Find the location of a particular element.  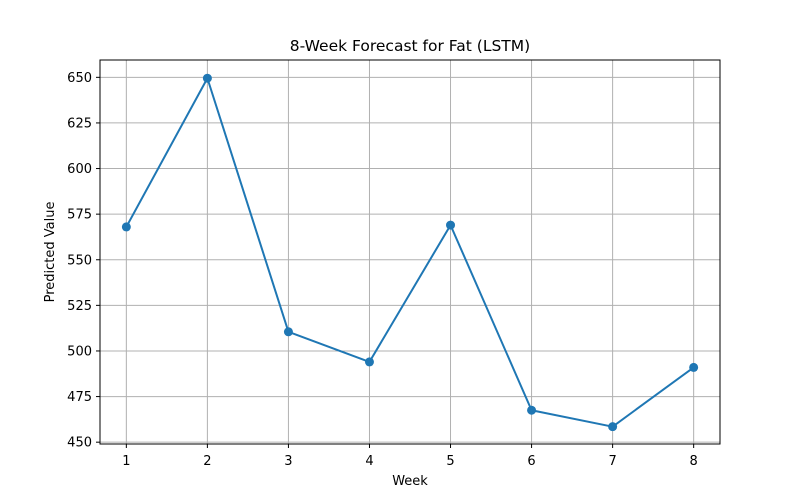

x-tick-label: 1 is located at coordinates (126, 461).